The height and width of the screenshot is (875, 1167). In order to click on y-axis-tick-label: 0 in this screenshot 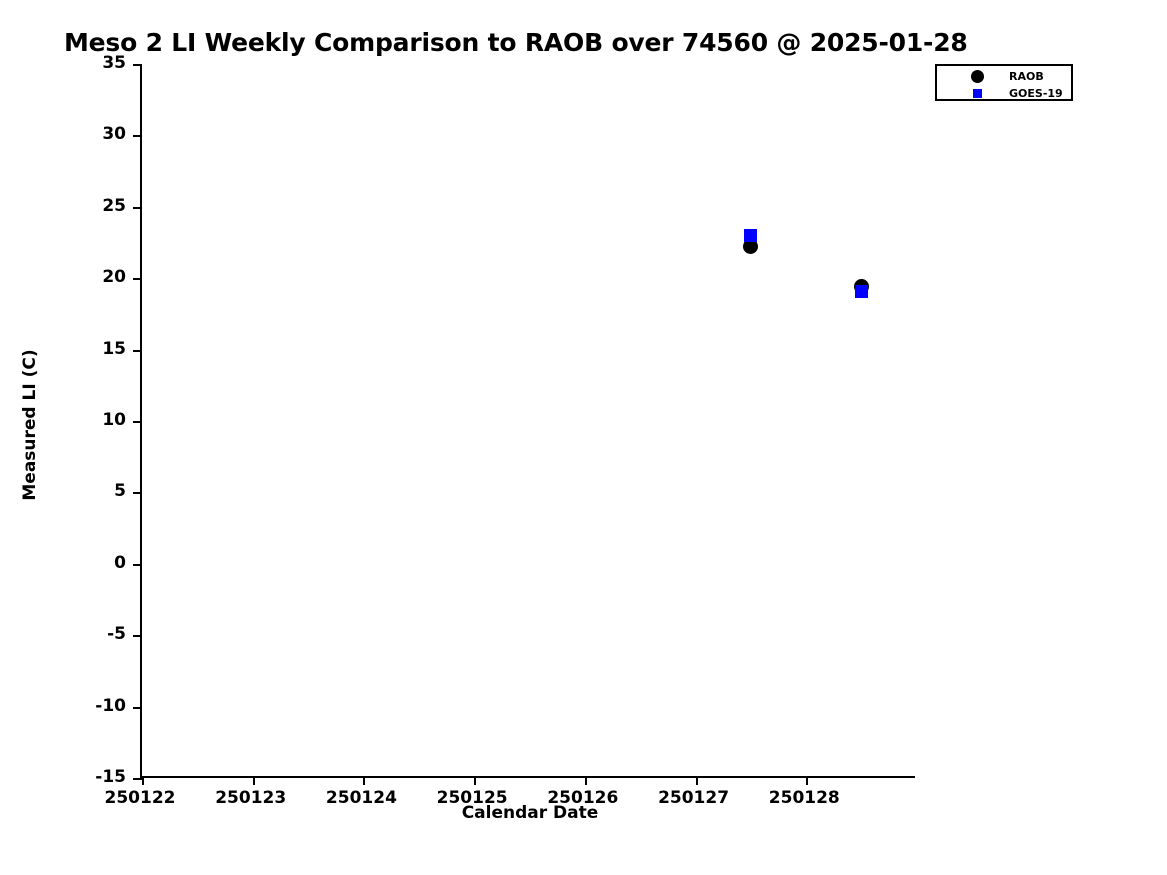, I will do `click(120, 562)`.